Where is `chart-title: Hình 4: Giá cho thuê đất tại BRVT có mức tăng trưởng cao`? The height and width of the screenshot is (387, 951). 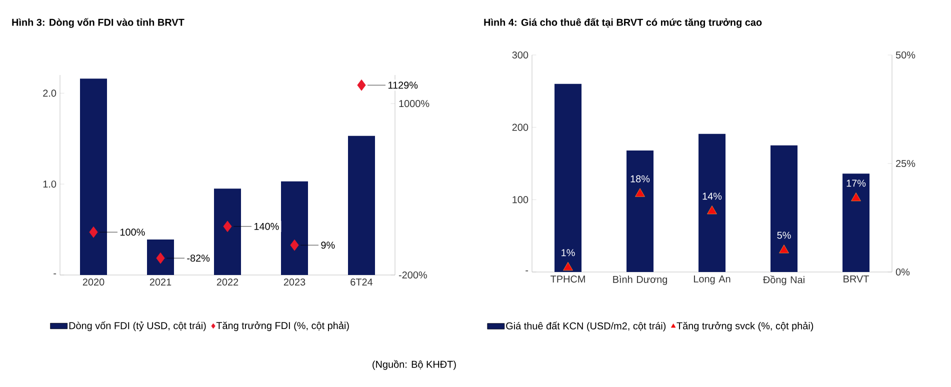 chart-title: Hình 4: Giá cho thuê đất tại BRVT có mức tăng trưởng cao is located at coordinates (623, 23).